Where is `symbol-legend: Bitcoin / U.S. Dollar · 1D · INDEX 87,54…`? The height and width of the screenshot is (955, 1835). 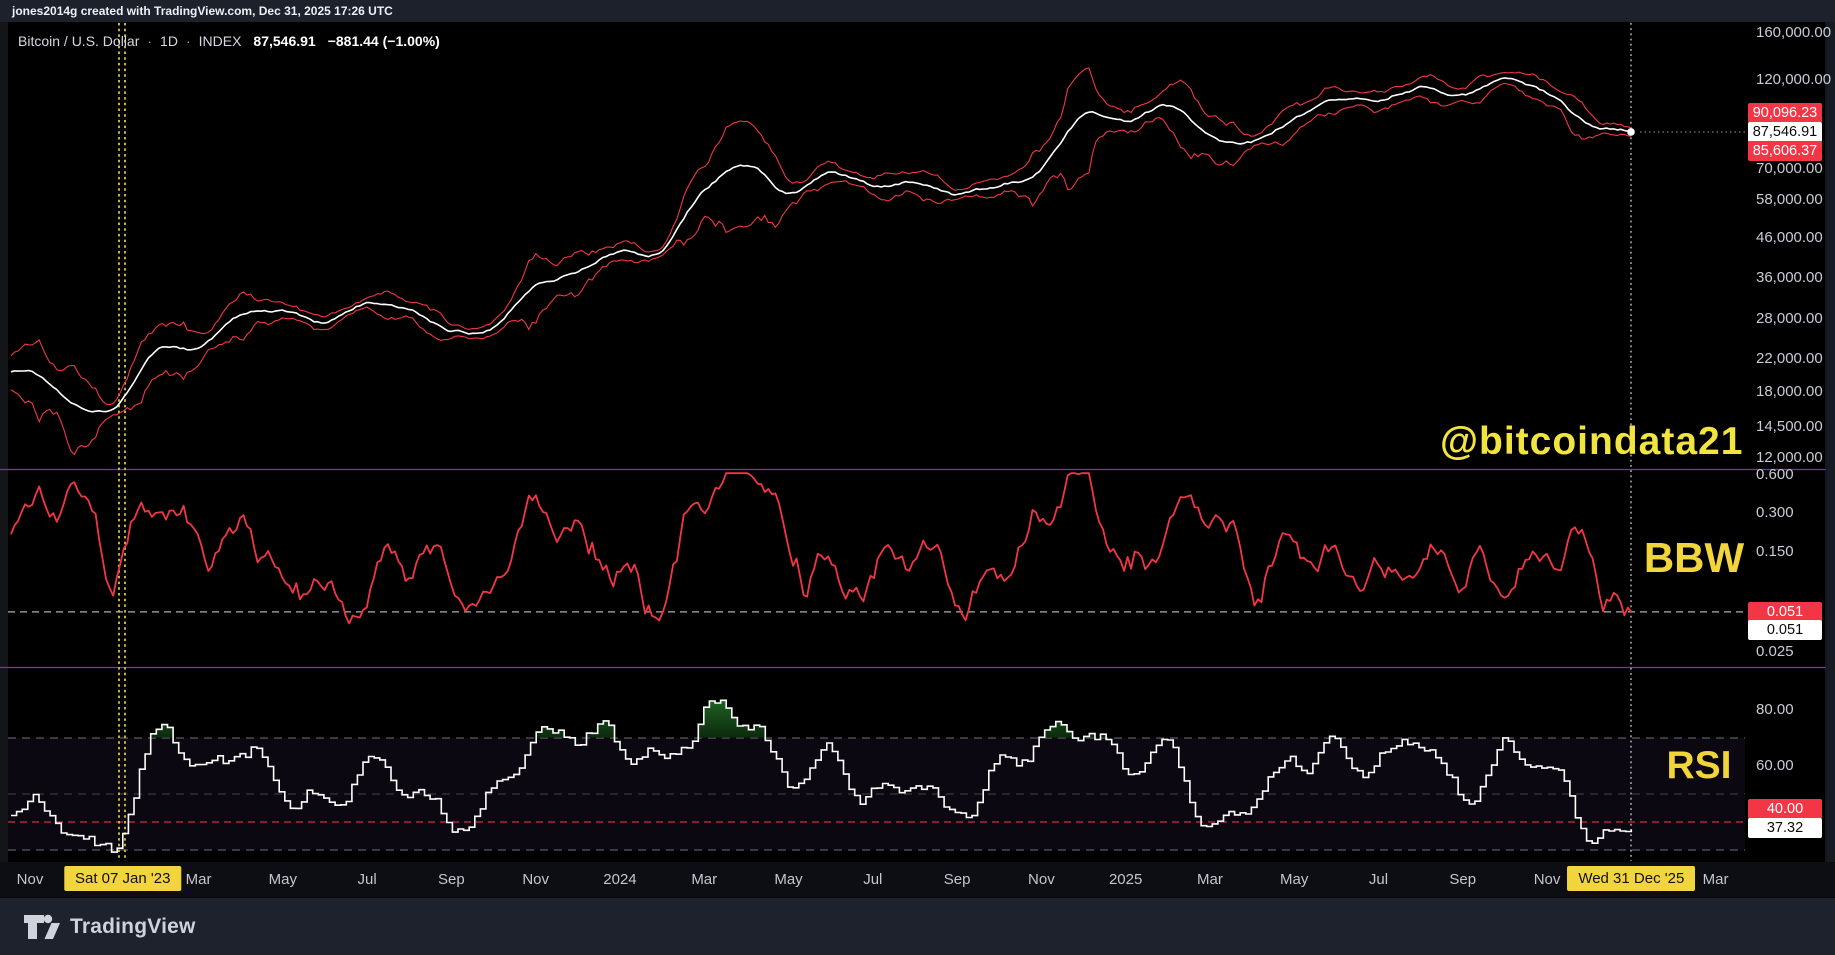 symbol-legend: Bitcoin / U.S. Dollar · 1D · INDEX 87,54… is located at coordinates (229, 41).